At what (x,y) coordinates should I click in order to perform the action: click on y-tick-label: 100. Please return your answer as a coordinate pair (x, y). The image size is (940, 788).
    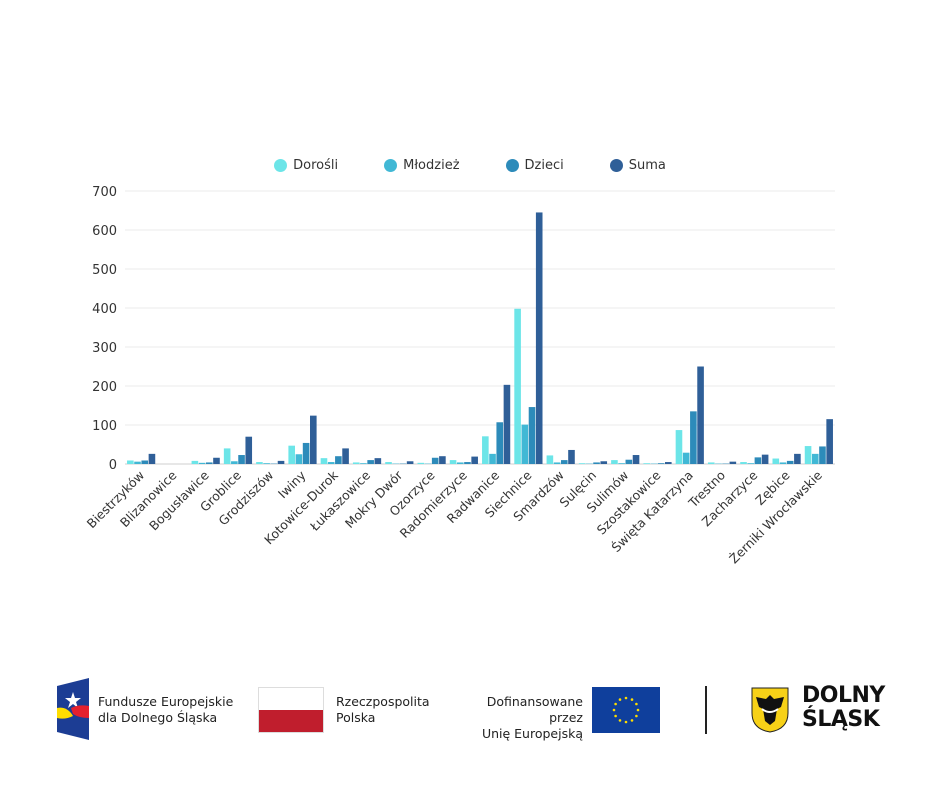
    Looking at the image, I should click on (104, 426).